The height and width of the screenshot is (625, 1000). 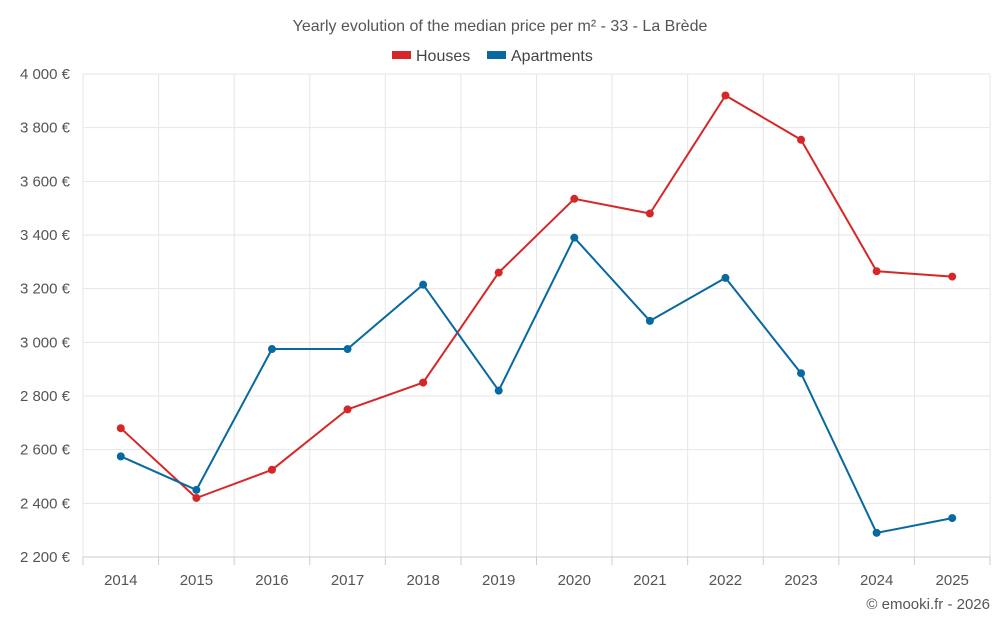 I want to click on y-tick-label: 4 000 €, so click(x=45, y=74).